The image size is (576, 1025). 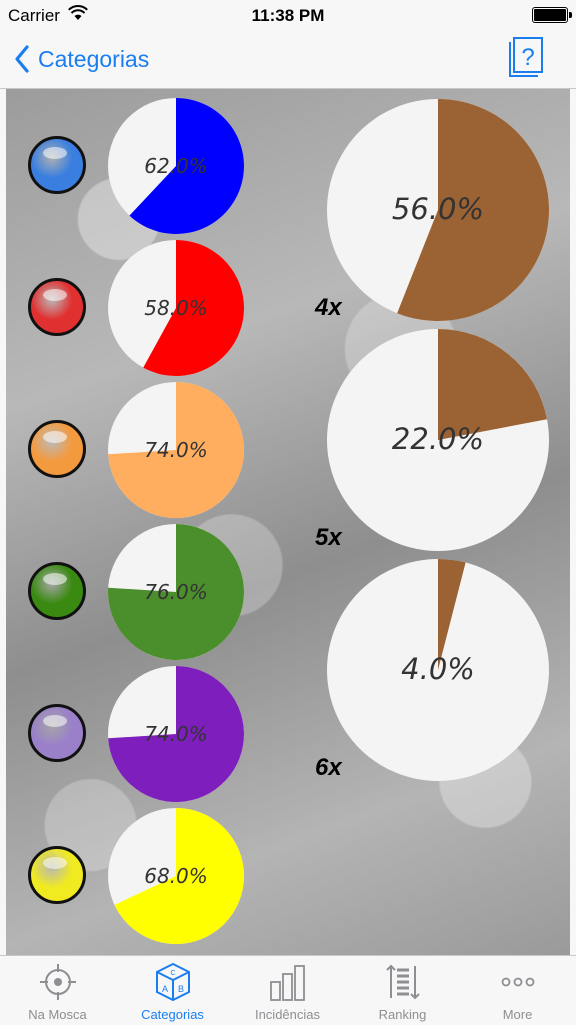 What do you see at coordinates (328, 307) in the screenshot?
I see `multiplier-label: 4x` at bounding box center [328, 307].